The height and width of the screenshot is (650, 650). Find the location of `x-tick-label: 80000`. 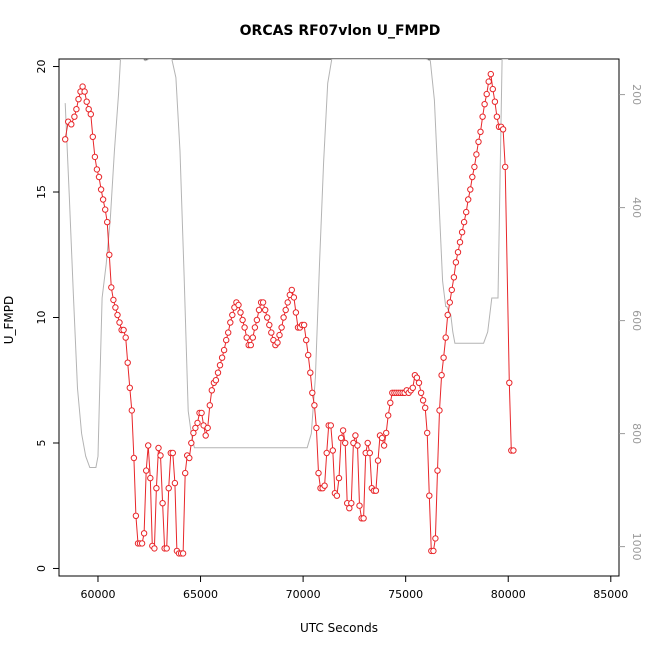

x-tick-label: 80000 is located at coordinates (508, 594).